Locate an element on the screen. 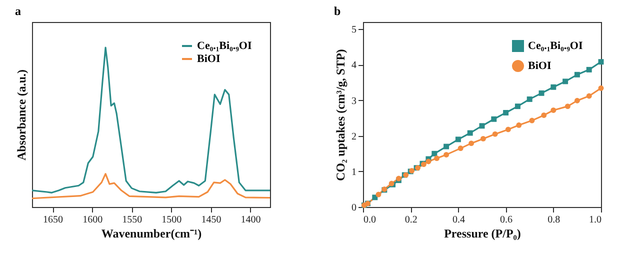 Image resolution: width=638 pixels, height=264 pixels. y-tick-label: 1 is located at coordinates (354, 172).